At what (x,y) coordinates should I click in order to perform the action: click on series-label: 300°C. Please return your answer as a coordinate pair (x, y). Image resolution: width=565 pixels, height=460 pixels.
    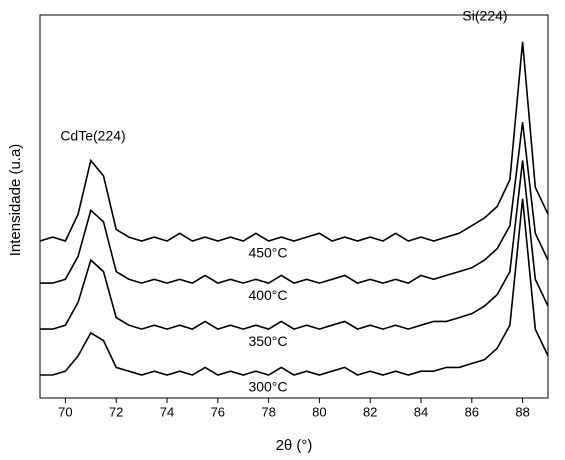
    Looking at the image, I should click on (267, 387).